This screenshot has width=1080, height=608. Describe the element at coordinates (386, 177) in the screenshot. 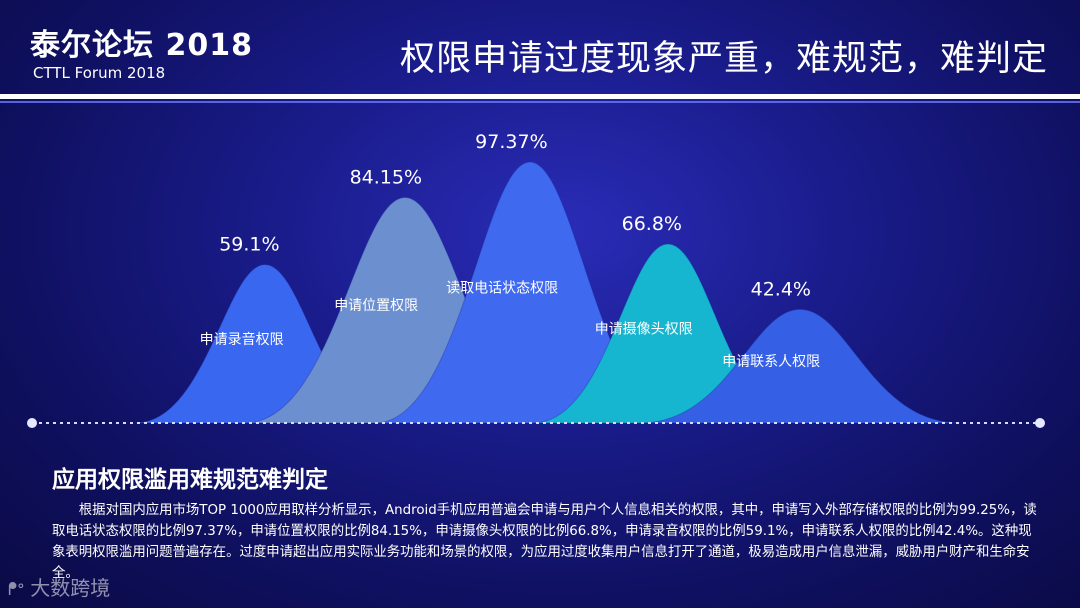

I see `peak-value-label: 84.15%` at that location.